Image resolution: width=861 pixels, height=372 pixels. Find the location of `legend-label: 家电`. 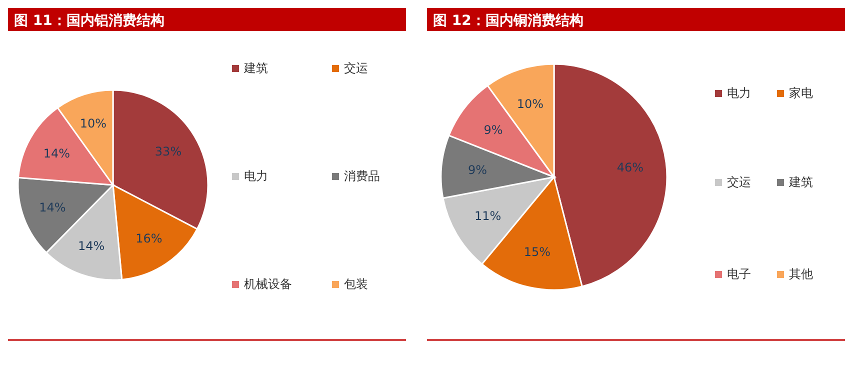

legend-label: 家电 is located at coordinates (801, 93).